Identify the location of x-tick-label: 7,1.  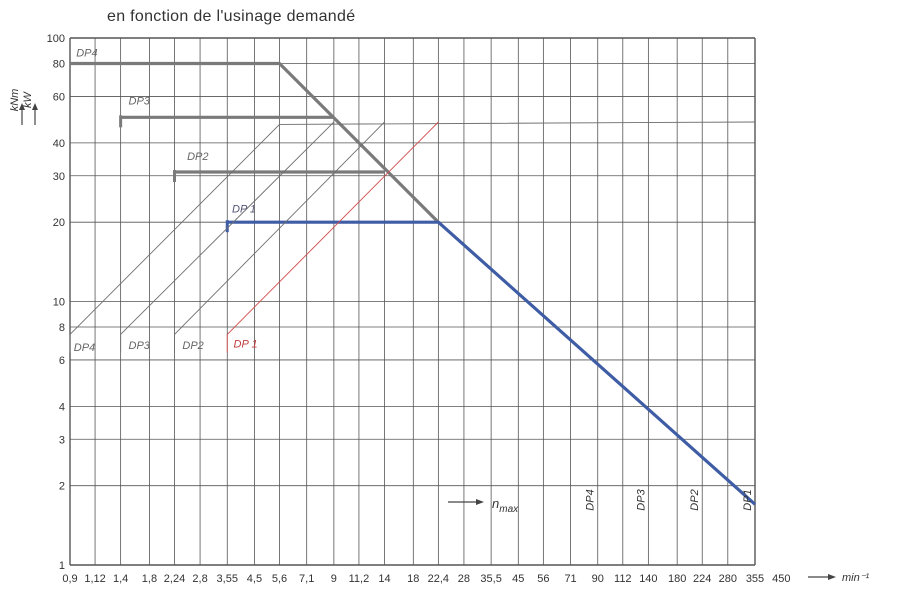
(306, 579).